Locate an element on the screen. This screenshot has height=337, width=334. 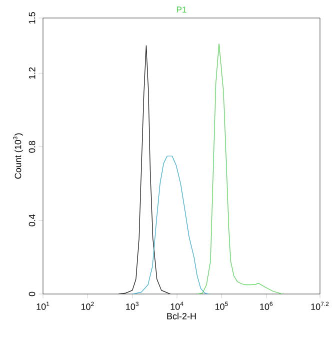
x-tick-label: 10$^{7.2}$ is located at coordinates (320, 306).